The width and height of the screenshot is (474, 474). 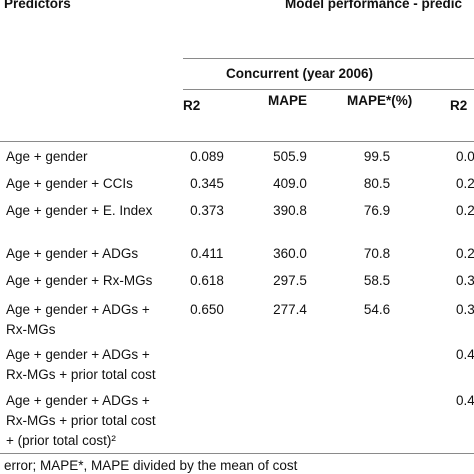 What do you see at coordinates (237, 453) in the screenshot?
I see `table-bottom-rule` at bounding box center [237, 453].